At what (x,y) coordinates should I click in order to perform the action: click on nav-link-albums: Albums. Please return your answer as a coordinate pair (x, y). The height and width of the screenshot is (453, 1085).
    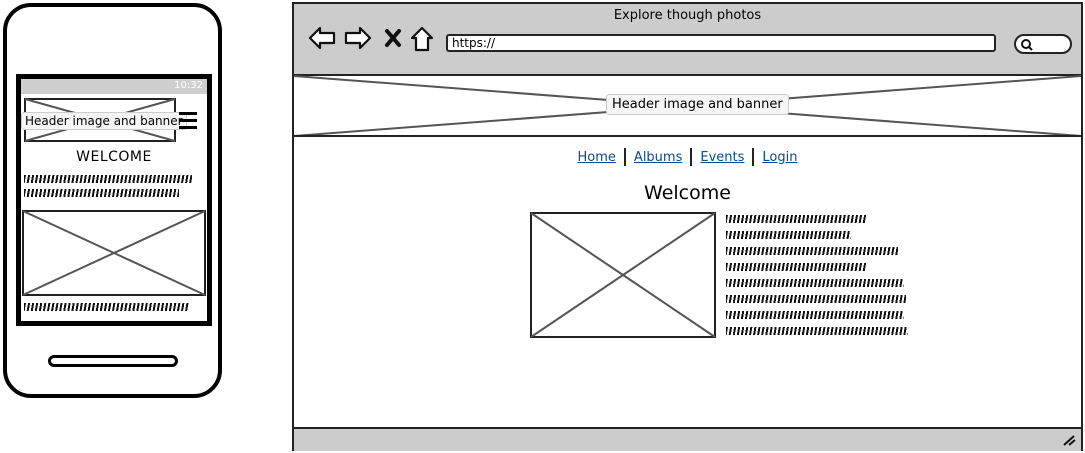
    Looking at the image, I should click on (658, 157).